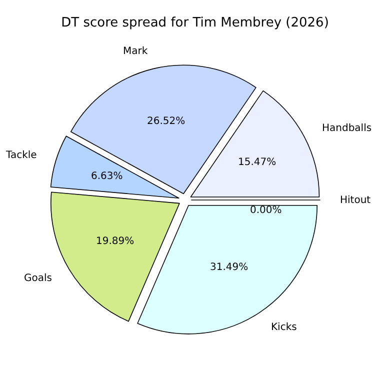 The width and height of the screenshot is (390, 390). I want to click on slice-label: Handballs, so click(347, 128).